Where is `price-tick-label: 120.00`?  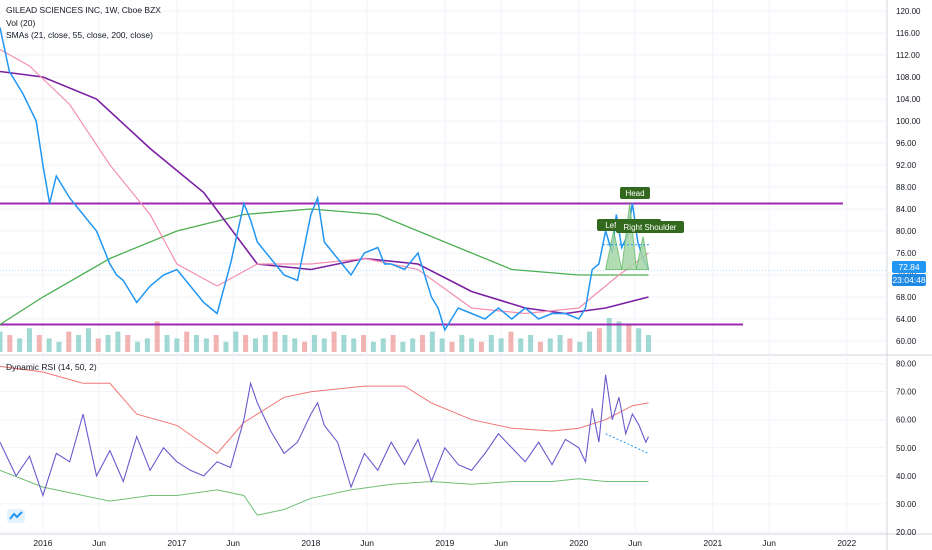
price-tick-label: 120.00 is located at coordinates (908, 11).